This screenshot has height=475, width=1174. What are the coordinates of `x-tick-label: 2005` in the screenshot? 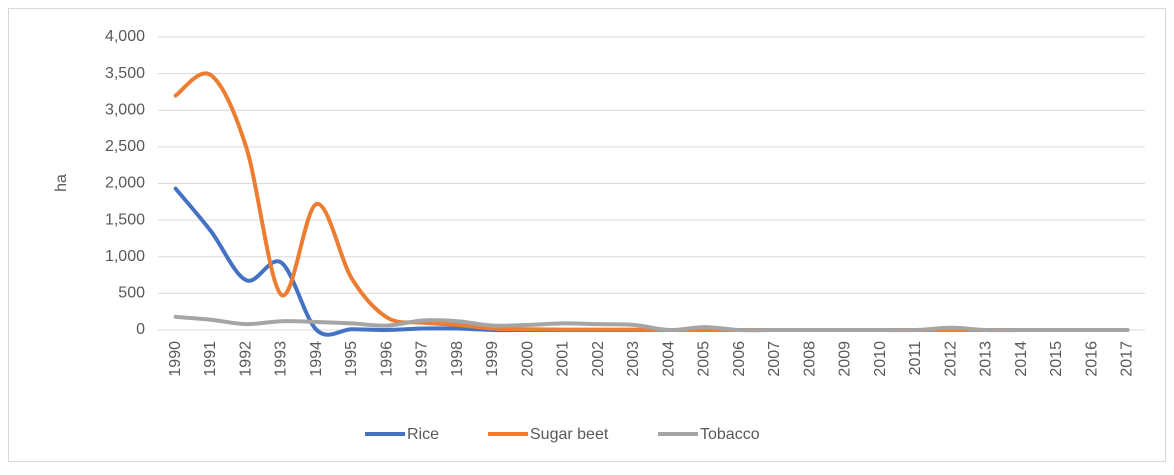 It's located at (704, 359).